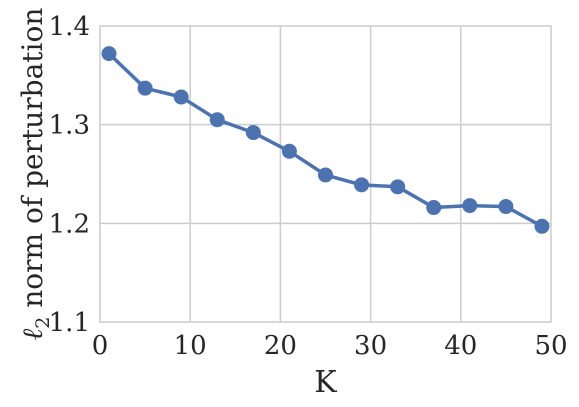  Describe the element at coordinates (32, 334) in the screenshot. I see `y-axis-title-symbol: ℓ` at that location.